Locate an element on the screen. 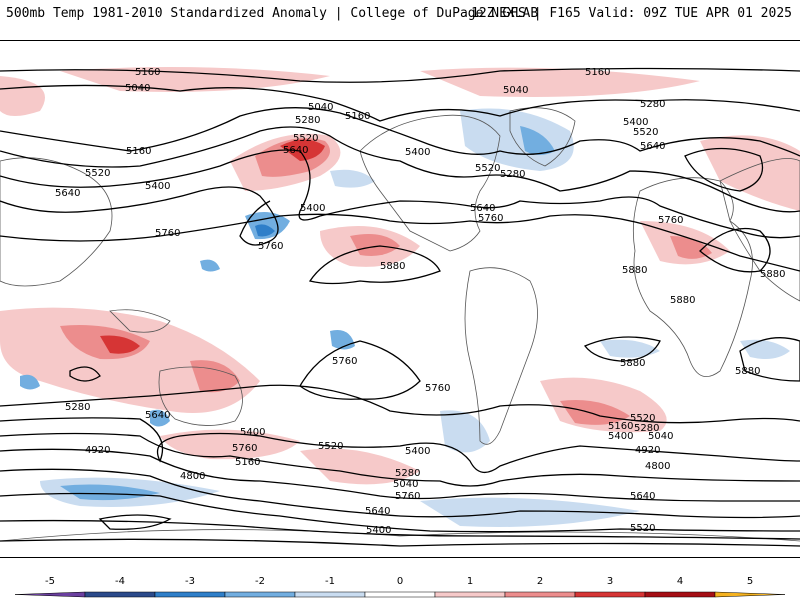 This screenshot has width=800, height=600. colorbar-tick-label: 3 is located at coordinates (610, 581).